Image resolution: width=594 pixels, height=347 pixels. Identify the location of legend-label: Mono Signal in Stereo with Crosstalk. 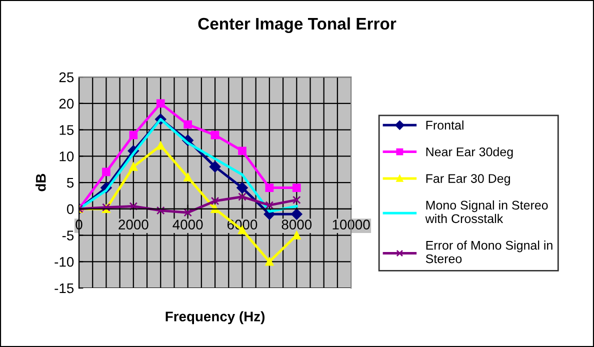
(486, 212).